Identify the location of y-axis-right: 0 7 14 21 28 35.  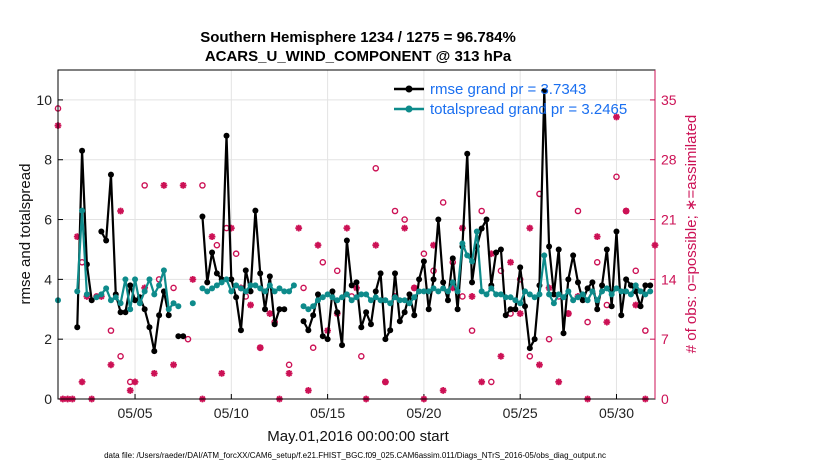
(663, 249).